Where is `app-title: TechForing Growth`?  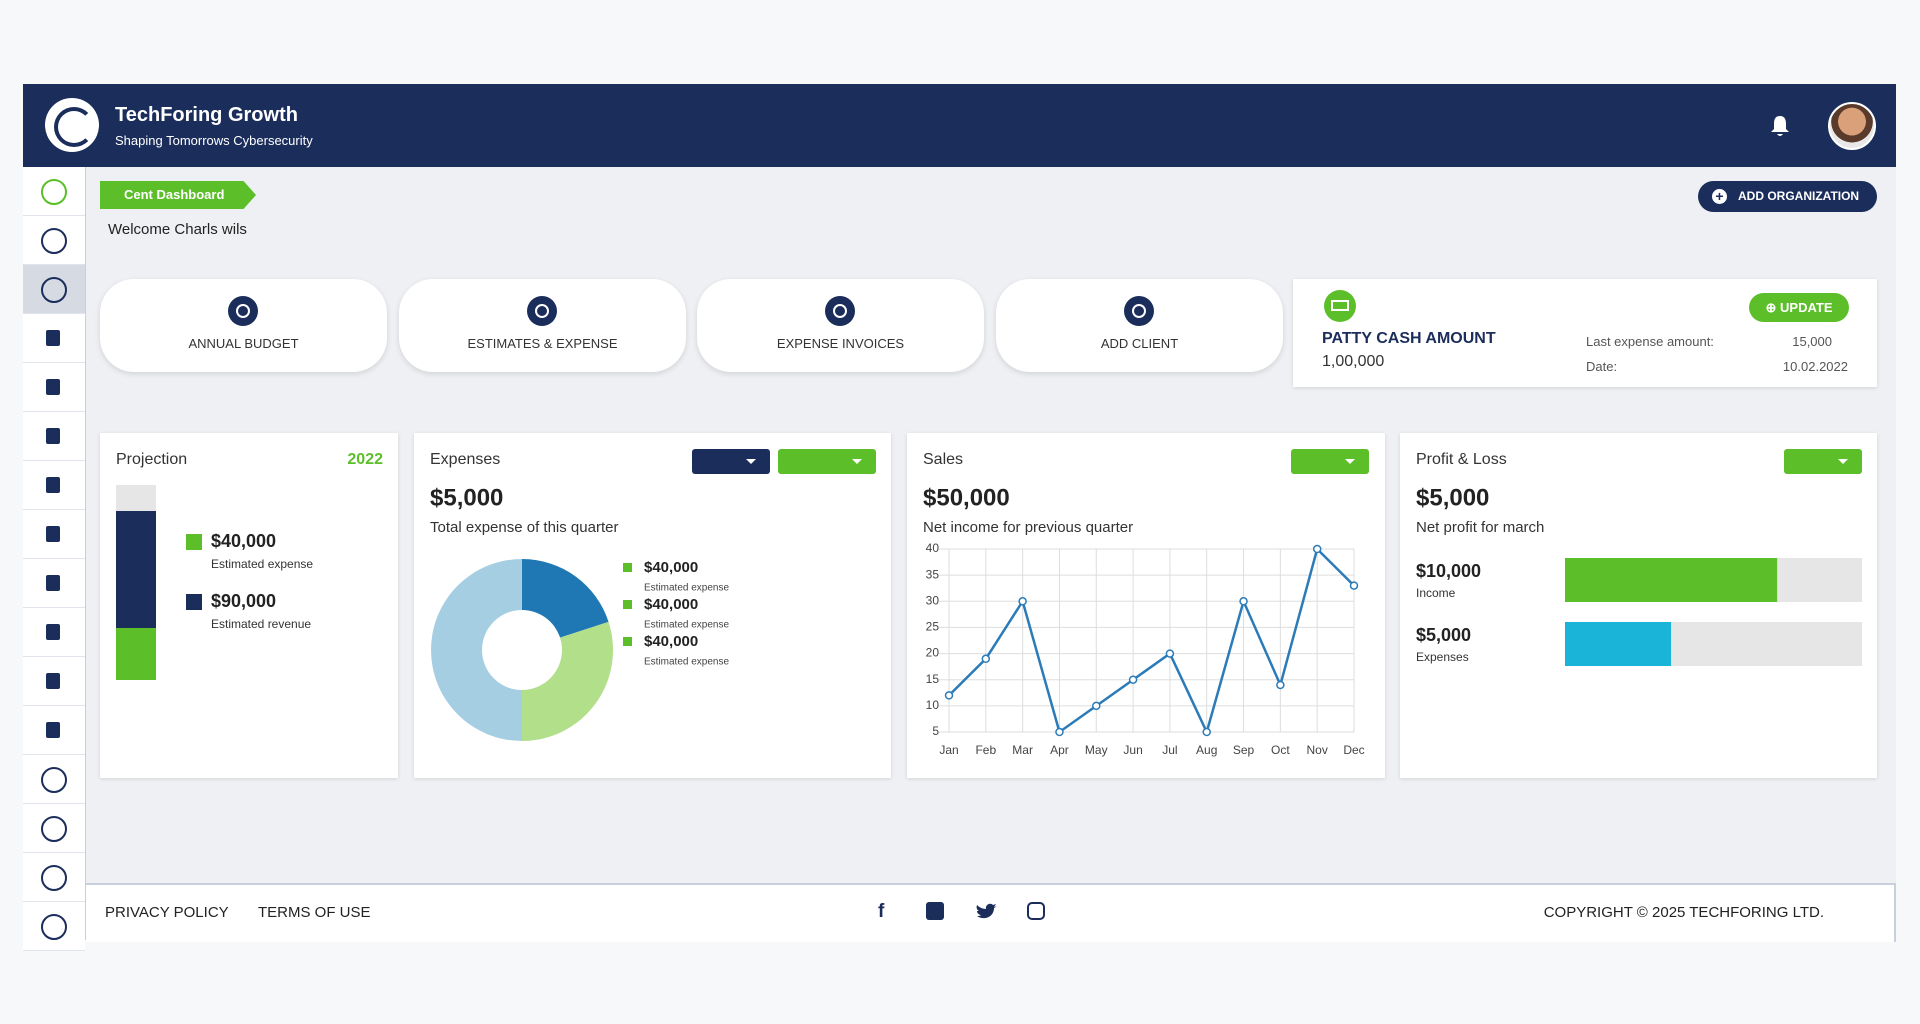
app-title: TechForing Growth is located at coordinates (206, 115).